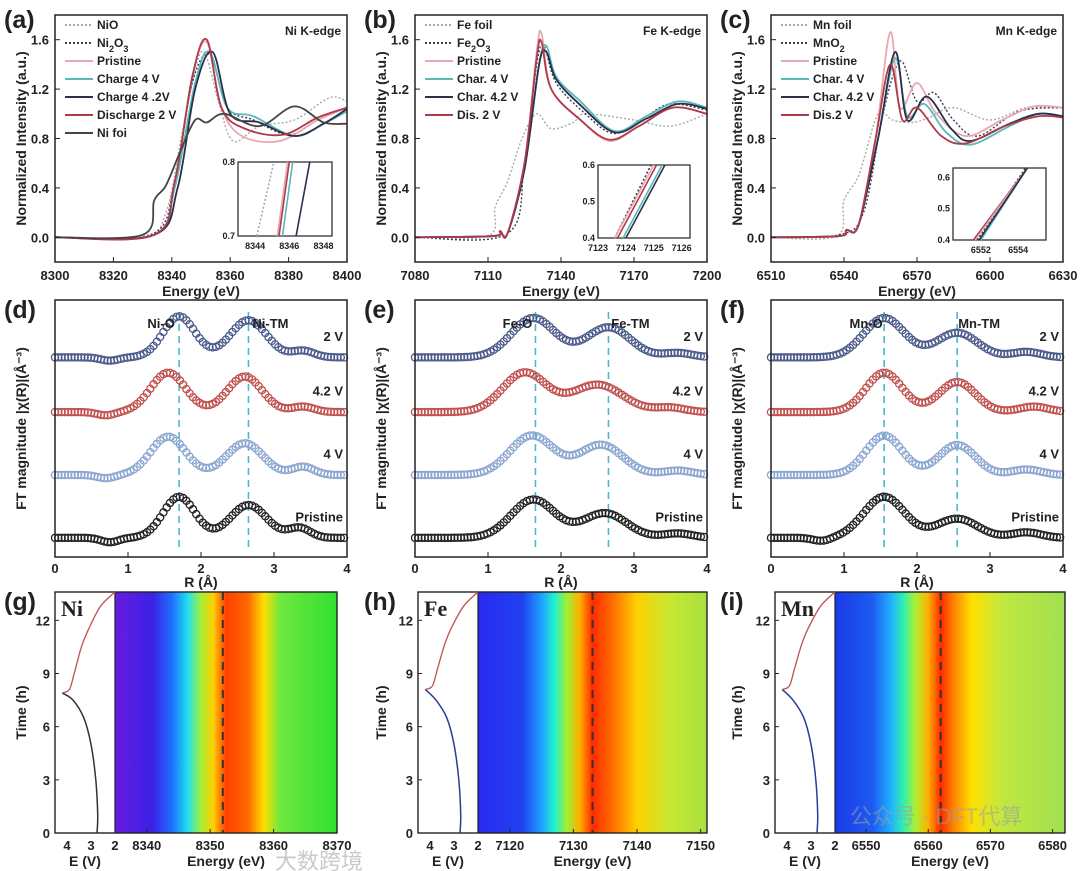 The image size is (1080, 871). Describe the element at coordinates (136, 115) in the screenshot. I see `legend-entry: Discharge 2 V` at that location.